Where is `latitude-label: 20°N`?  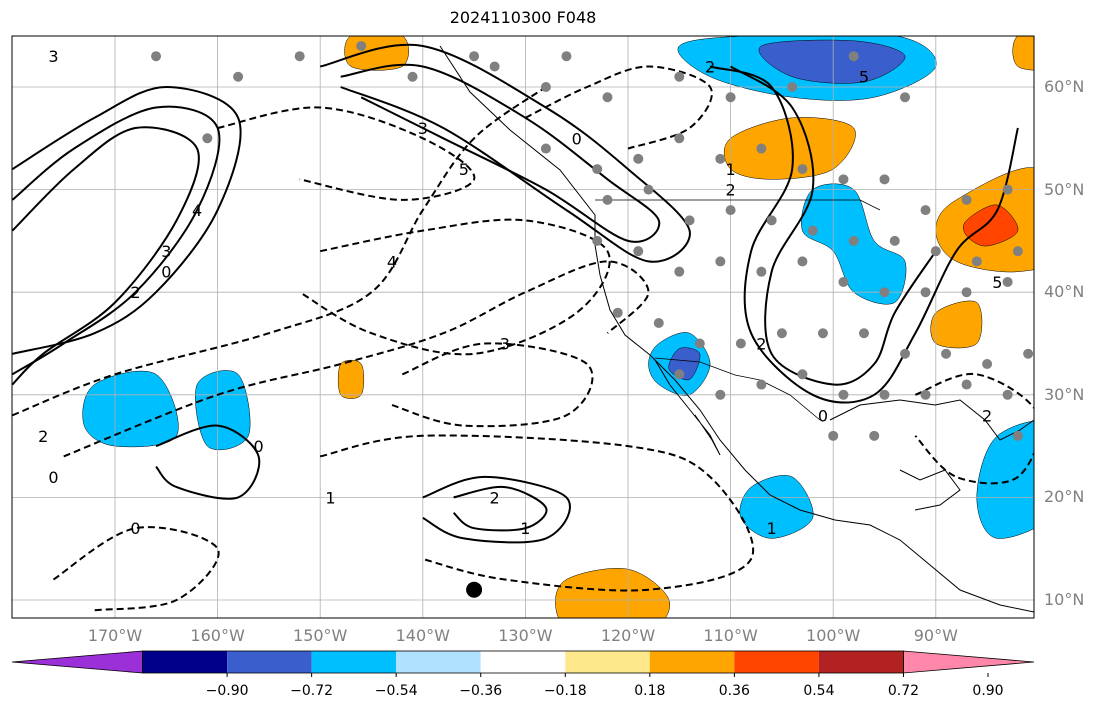
latitude-label: 20°N is located at coordinates (1064, 497).